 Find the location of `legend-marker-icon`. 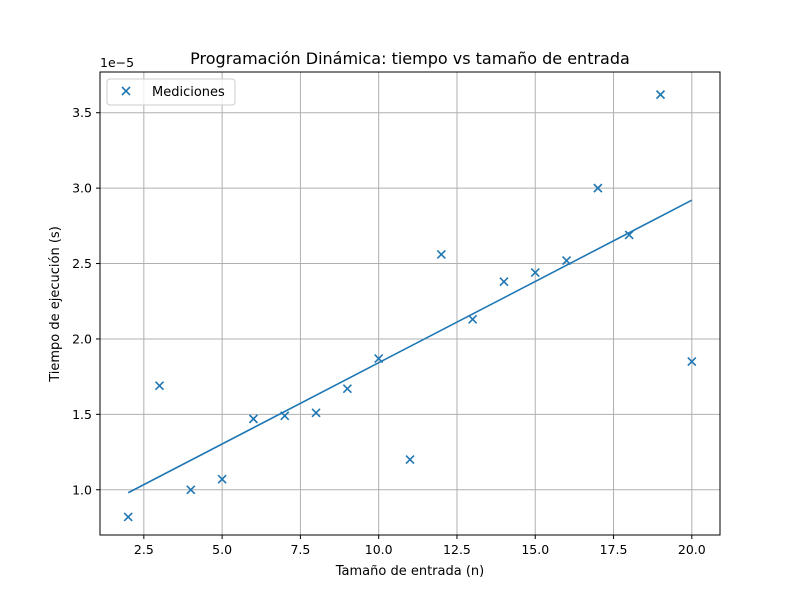

legend-marker-icon is located at coordinates (126, 91).